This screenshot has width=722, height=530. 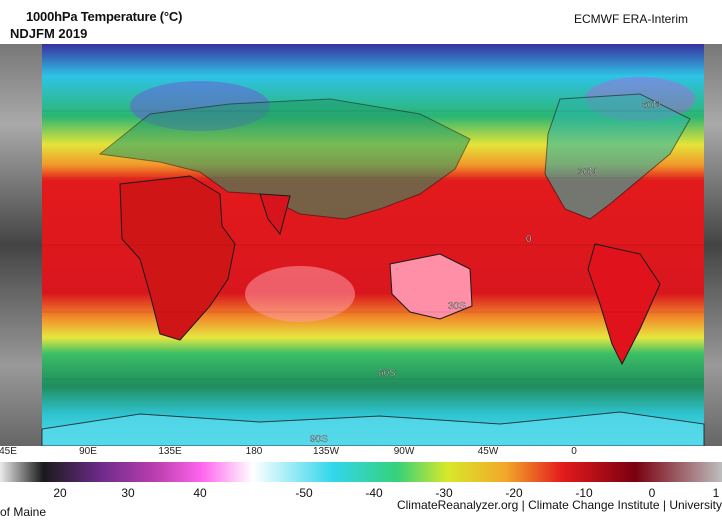 I want to click on lon-tick-45w: 45W, so click(x=488, y=451).